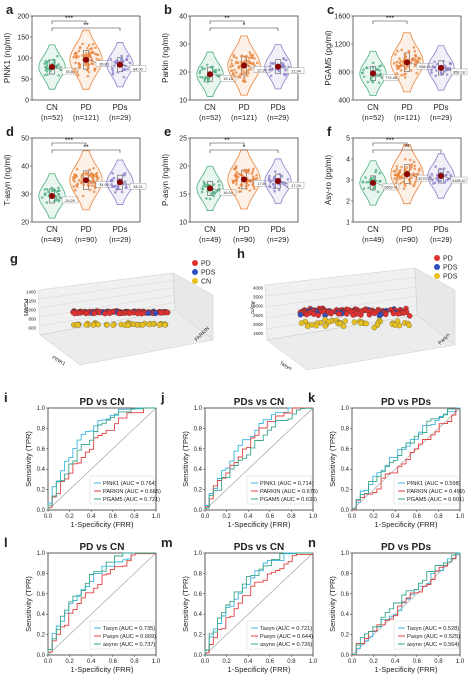  What do you see at coordinates (85, 229) in the screenshot?
I see `group-label: PD` at bounding box center [85, 229].